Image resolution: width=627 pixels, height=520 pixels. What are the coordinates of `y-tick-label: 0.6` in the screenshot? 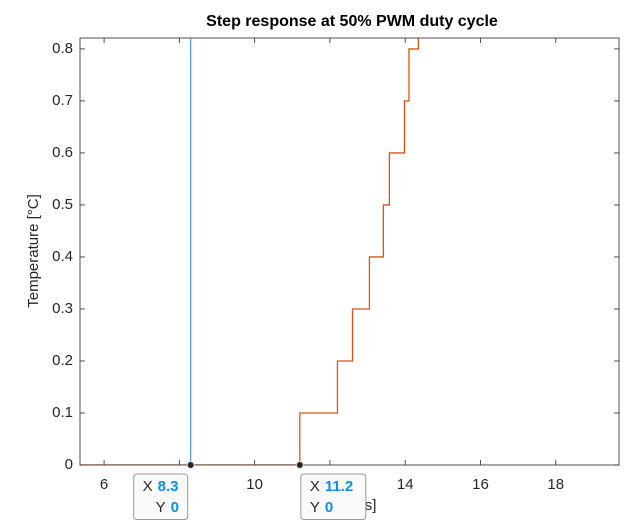 It's located at (62, 152).